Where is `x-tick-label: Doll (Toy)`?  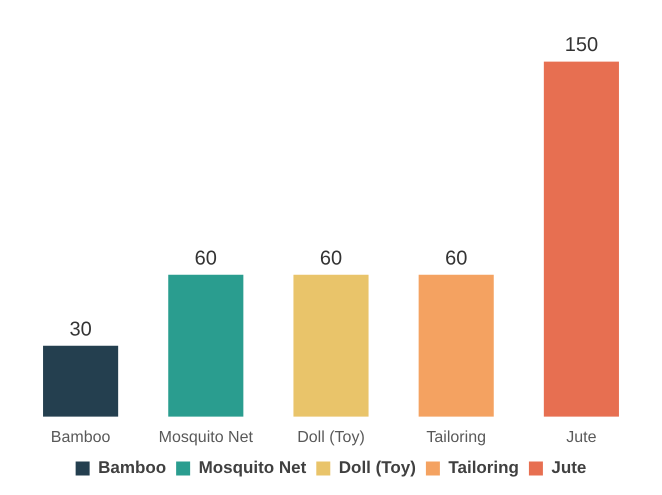 x-tick-label: Doll (Toy) is located at coordinates (331, 437).